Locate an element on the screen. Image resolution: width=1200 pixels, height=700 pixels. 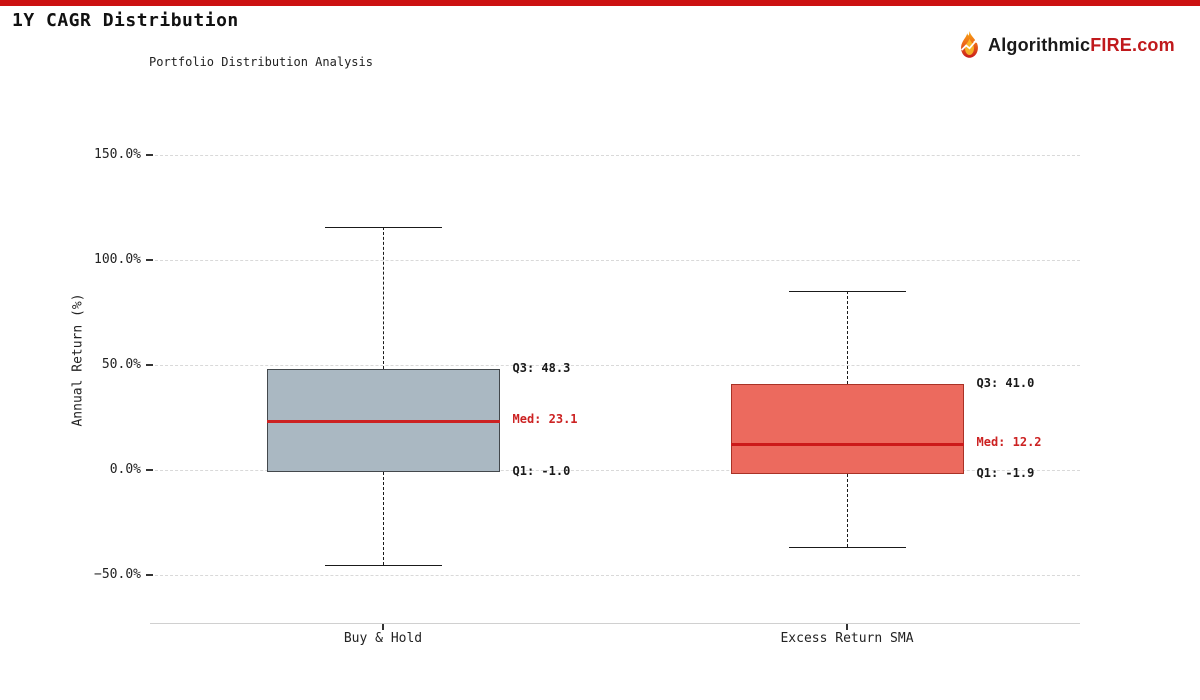
annotation-q1: Q1: -1.0 is located at coordinates (541, 471).